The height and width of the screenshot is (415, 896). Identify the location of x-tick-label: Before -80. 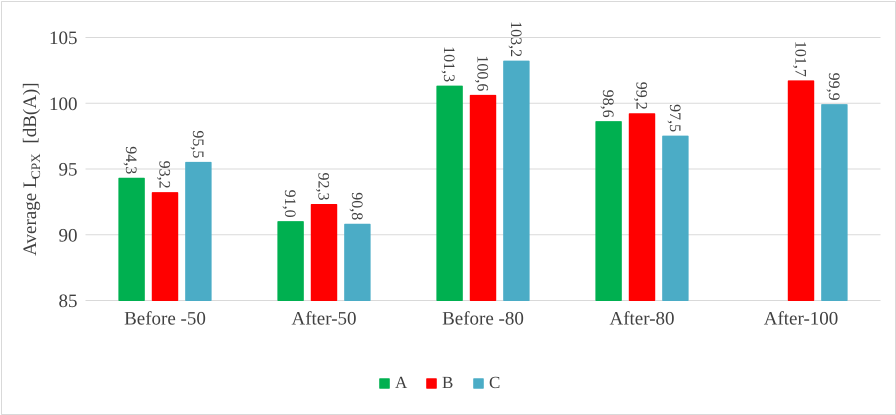
(483, 319).